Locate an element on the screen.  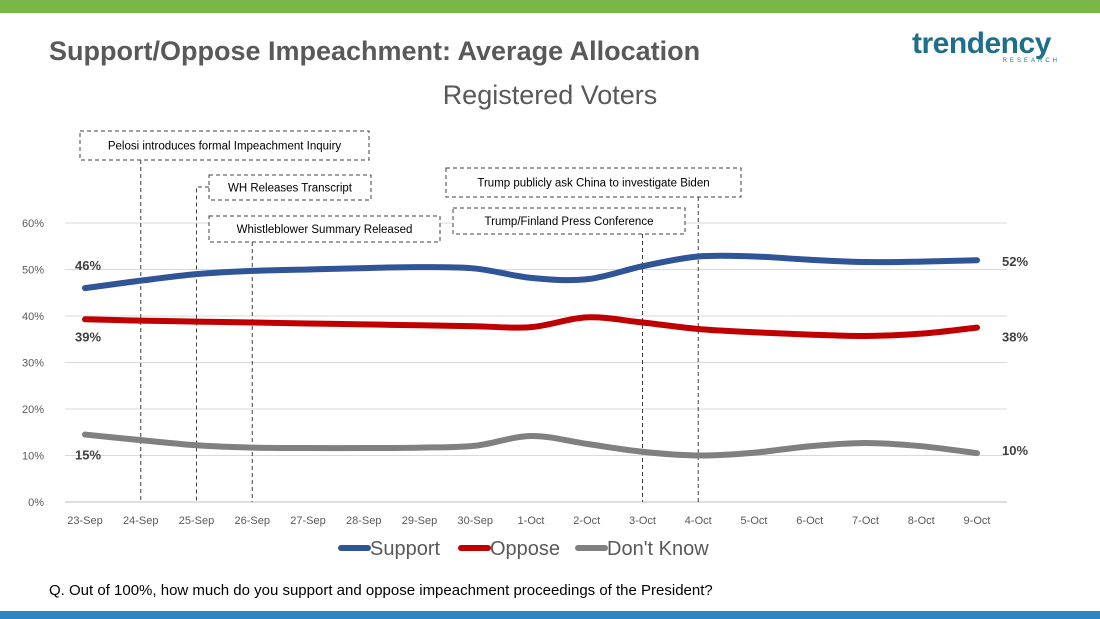
x-tick-label: 30-Sep is located at coordinates (475, 521).